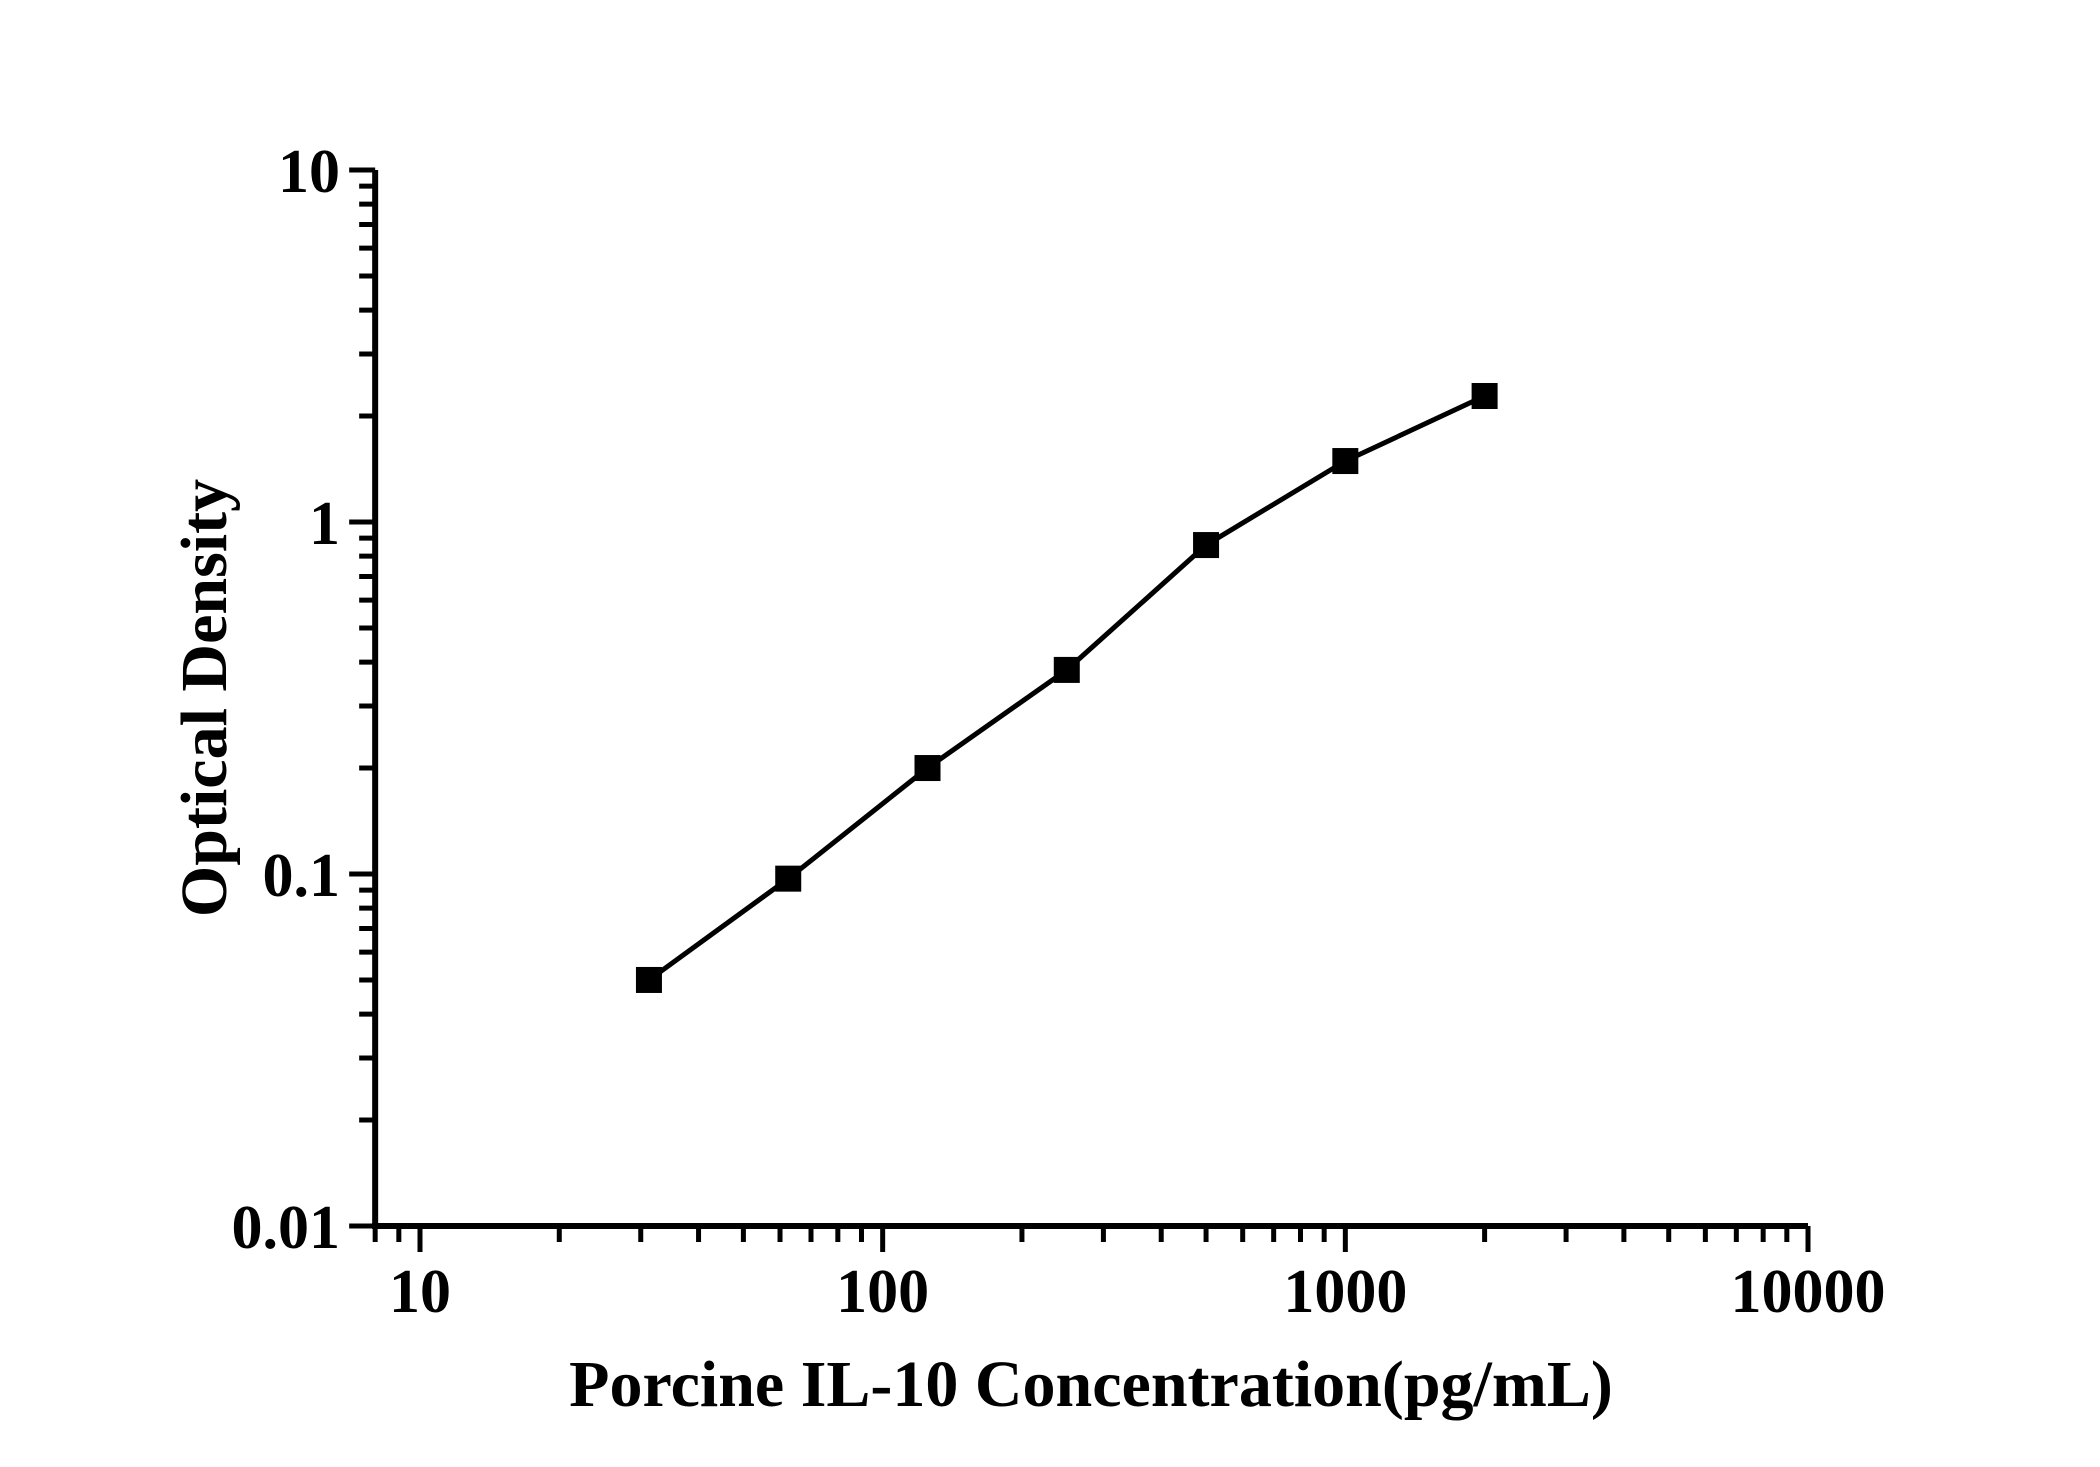 This screenshot has width=2100, height=1467. I want to click on x-tick-label-10: 10, so click(420, 1292).